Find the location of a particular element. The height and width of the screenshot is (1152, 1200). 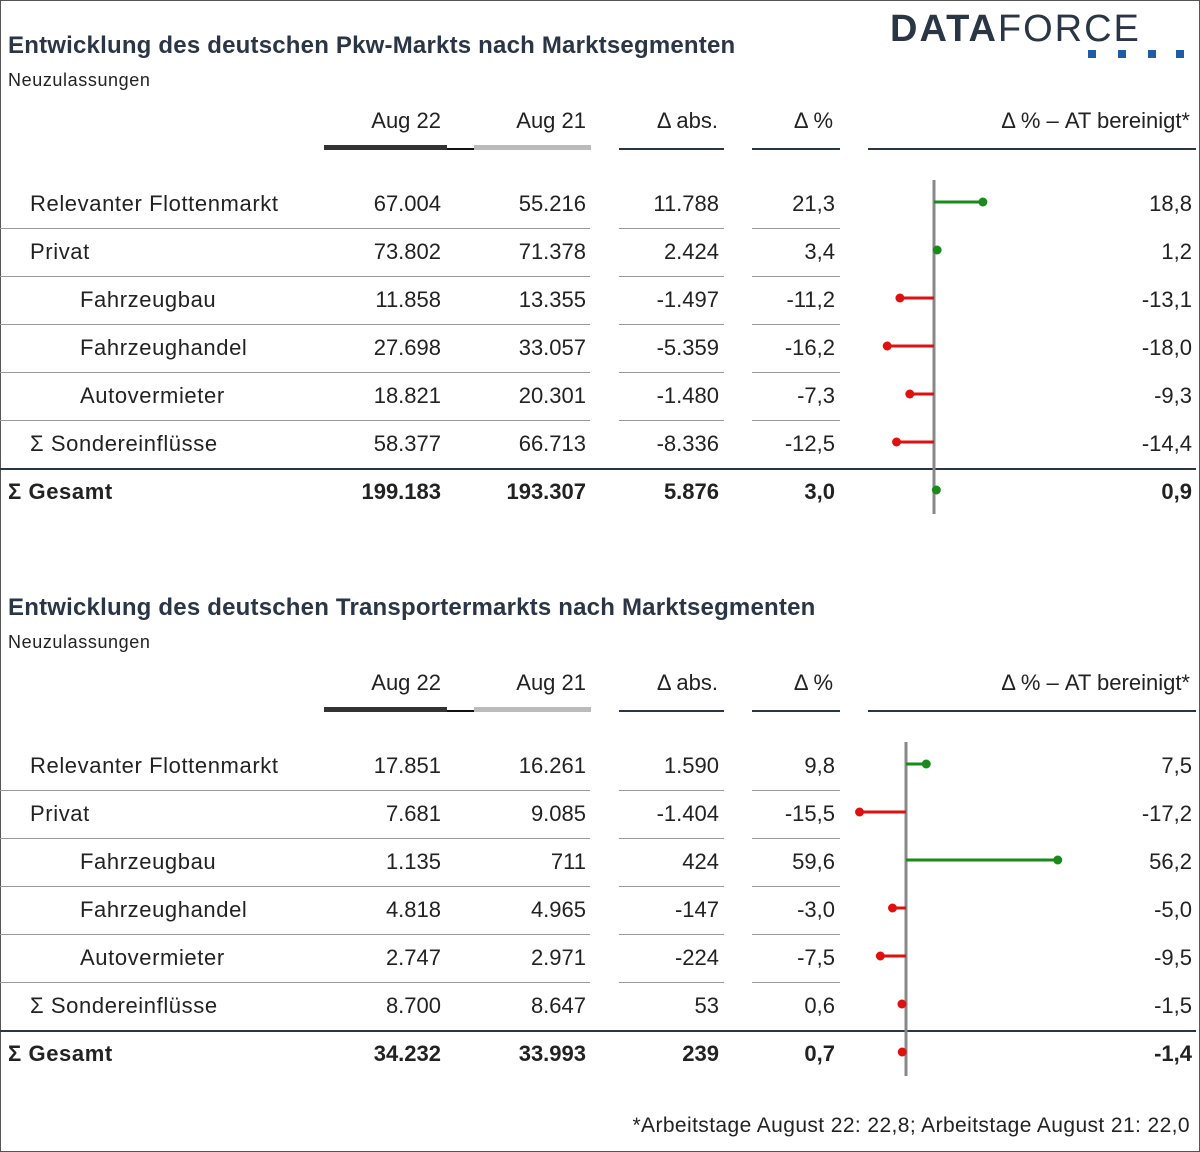

row-label: Σ Sondereinflüsse is located at coordinates (124, 1005).